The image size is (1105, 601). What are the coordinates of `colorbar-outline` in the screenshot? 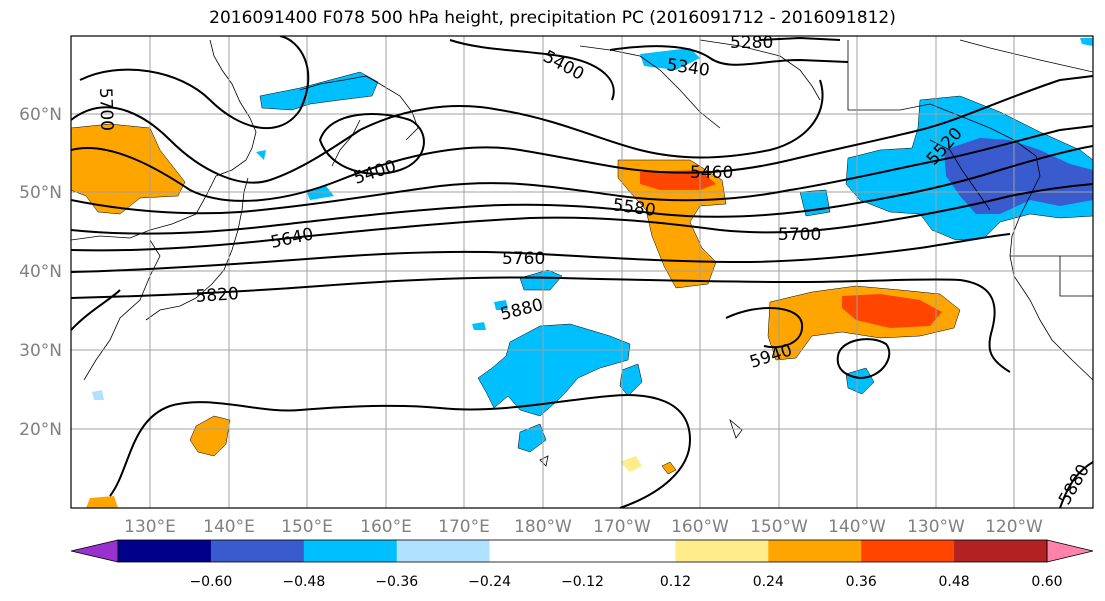 It's located at (582, 551).